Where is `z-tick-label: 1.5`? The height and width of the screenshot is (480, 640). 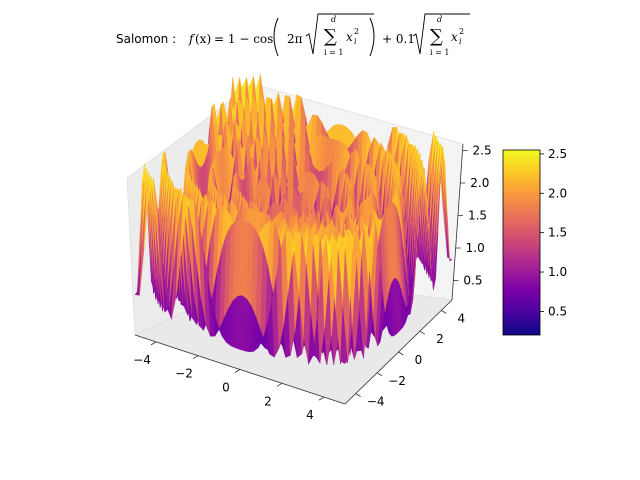
z-tick-label: 1.5 is located at coordinates (477, 216).